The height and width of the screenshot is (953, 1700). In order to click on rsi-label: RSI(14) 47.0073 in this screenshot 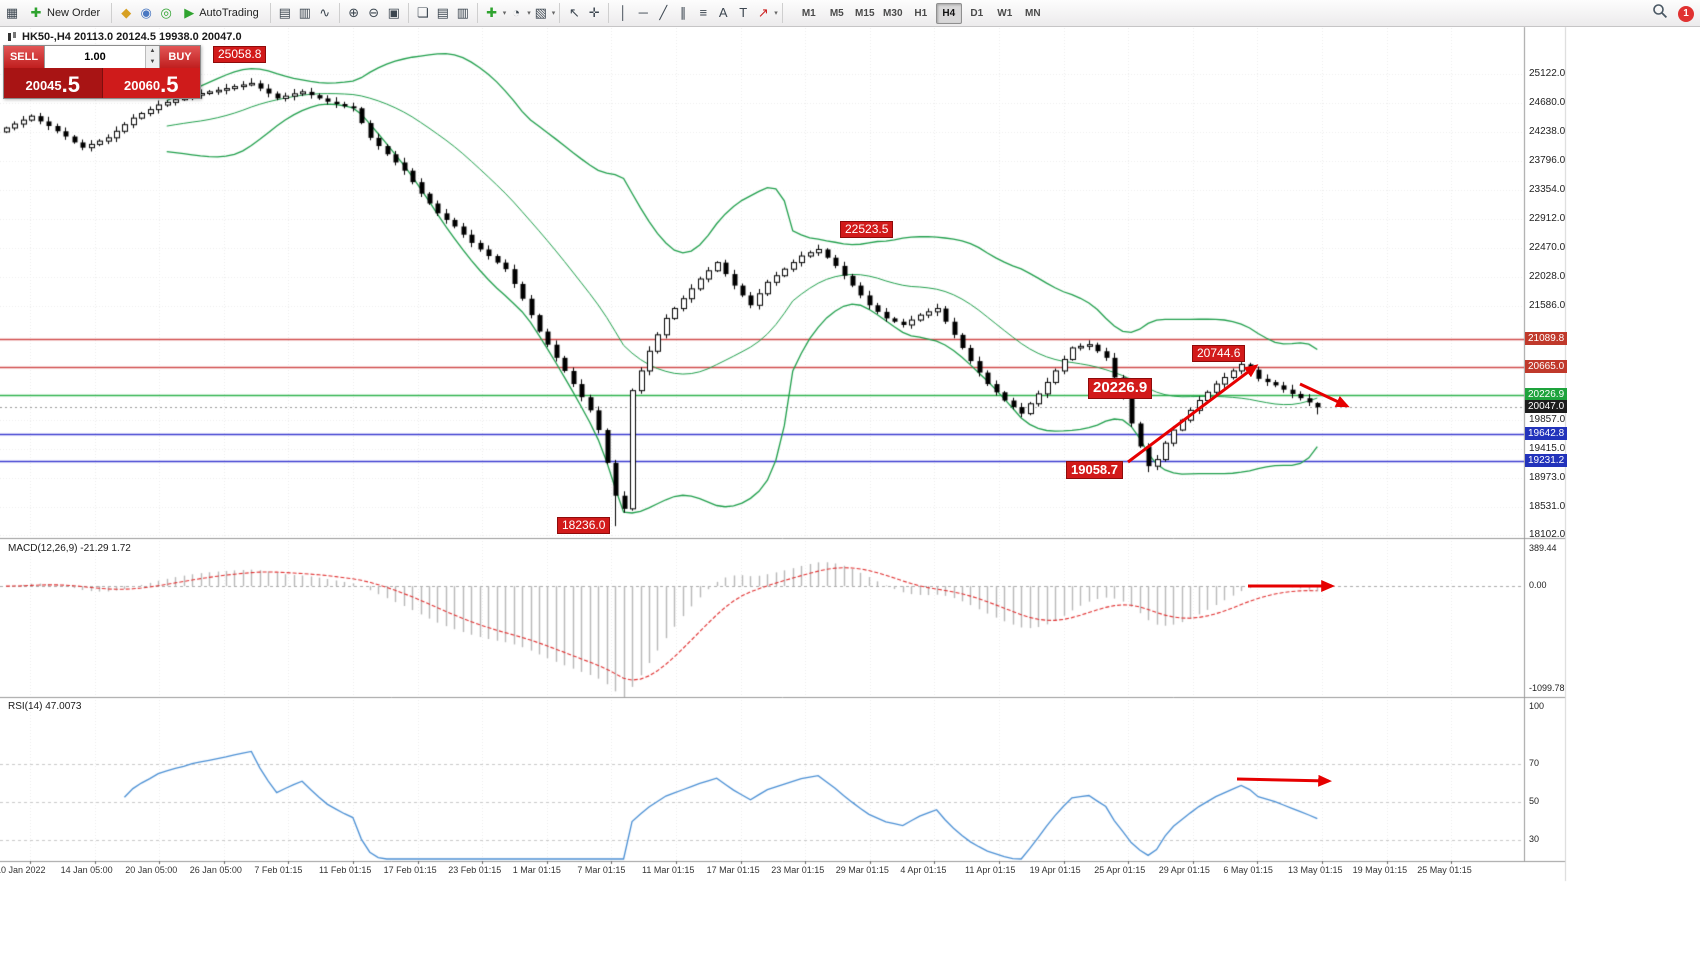, I will do `click(45, 706)`.